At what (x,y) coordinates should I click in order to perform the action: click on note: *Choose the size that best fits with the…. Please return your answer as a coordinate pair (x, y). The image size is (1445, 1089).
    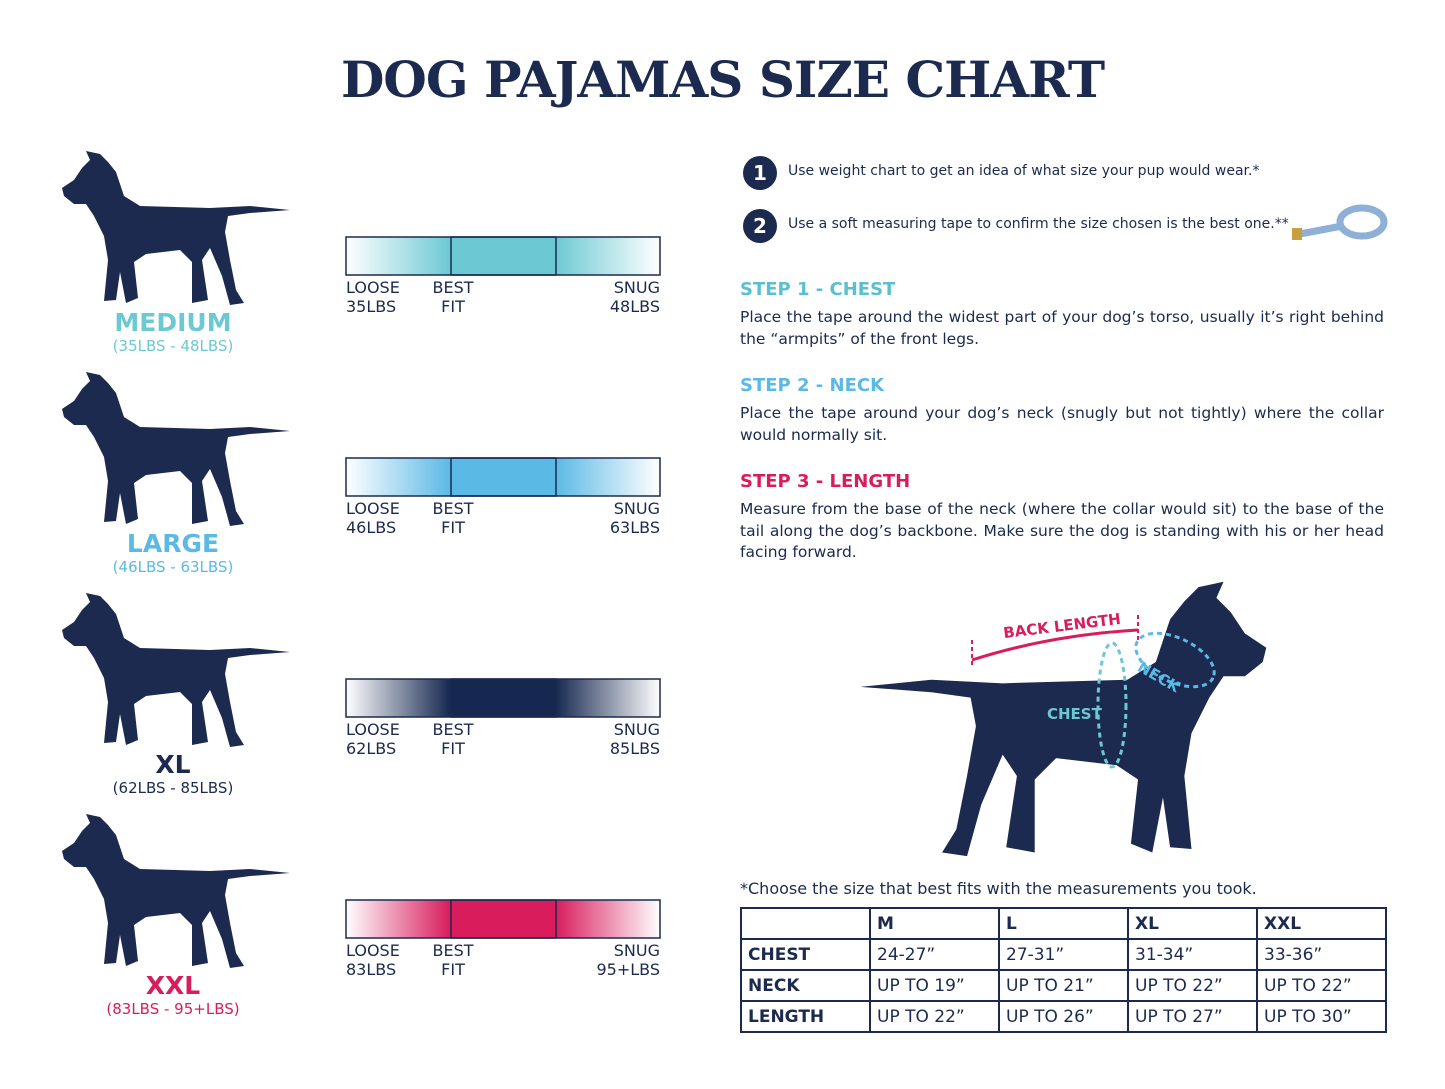
    Looking at the image, I should click on (998, 888).